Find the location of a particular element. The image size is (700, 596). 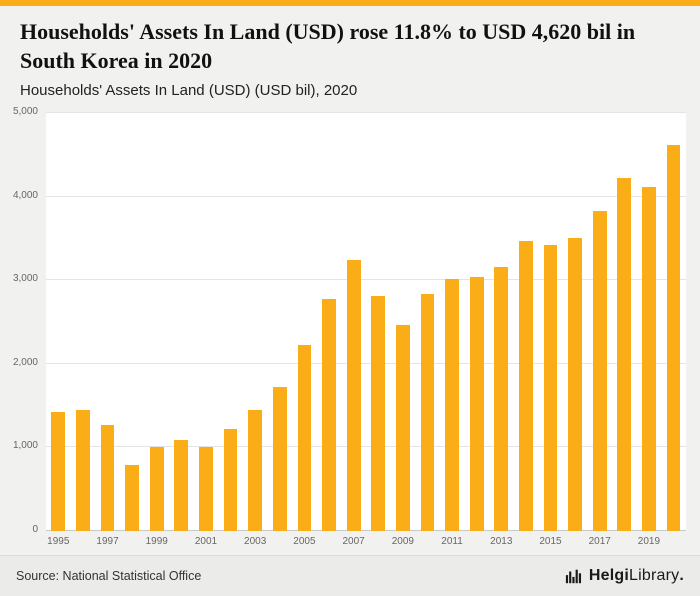

x-tick-label: 1995 is located at coordinates (58, 541).